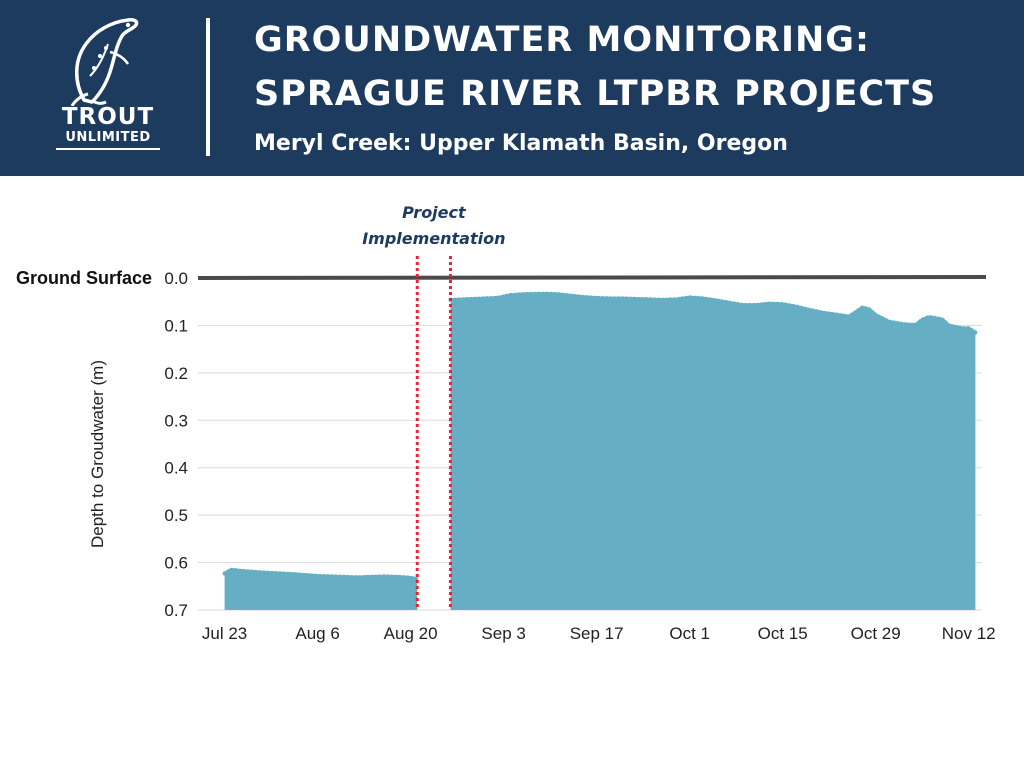 The image size is (1024, 768). What do you see at coordinates (969, 633) in the screenshot?
I see `x-tick-label: Nov 12` at bounding box center [969, 633].